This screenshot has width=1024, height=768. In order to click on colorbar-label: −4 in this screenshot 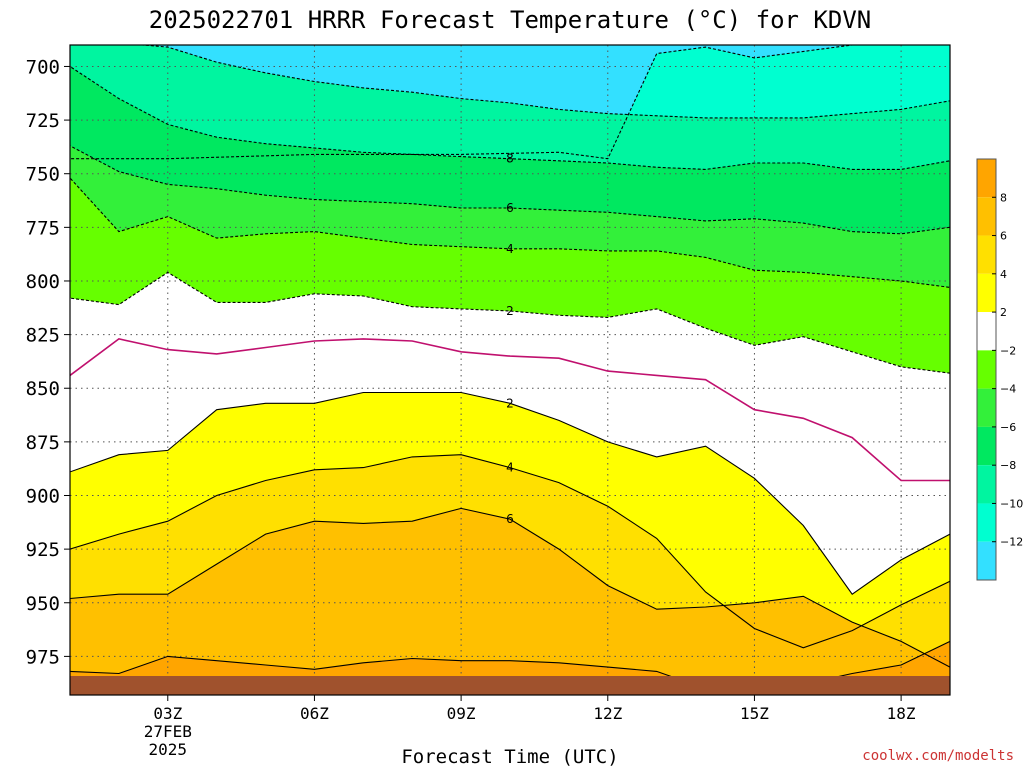, I will do `click(1008, 389)`.